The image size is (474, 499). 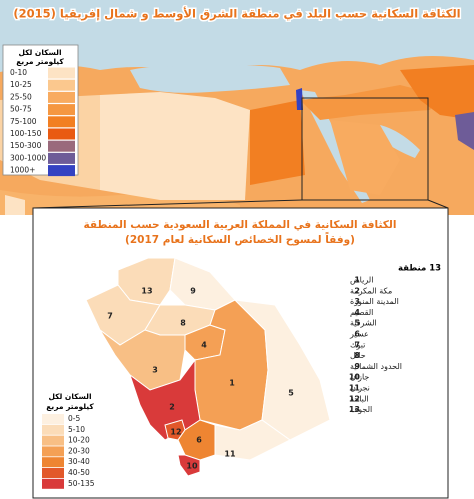 What do you see at coordinates (81, 483) in the screenshot?
I see `legend-label: 50-135` at bounding box center [81, 483].